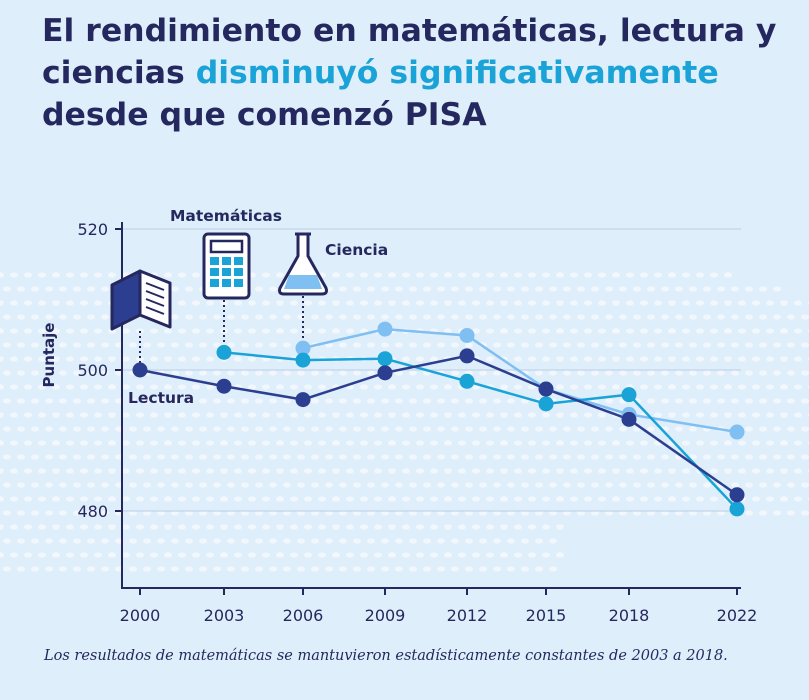 Image resolution: width=809 pixels, height=700 pixels. What do you see at coordinates (520, 380) in the screenshot?
I see `series-line-ciencia` at bounding box center [520, 380].